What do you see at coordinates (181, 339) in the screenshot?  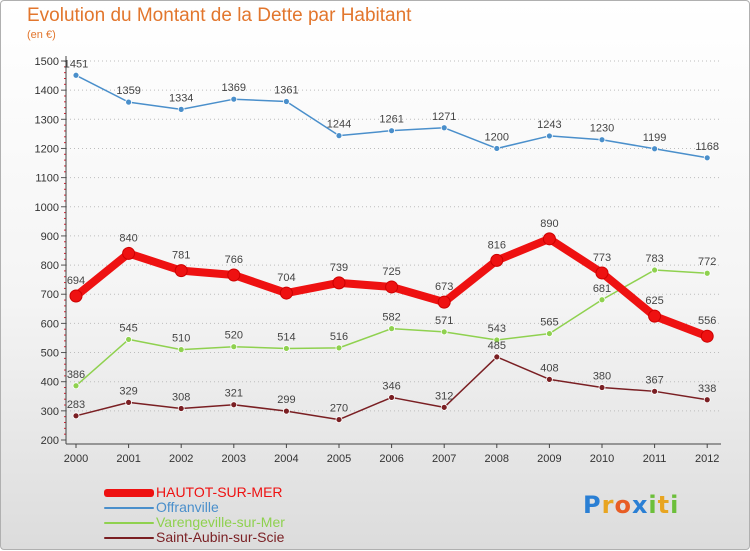 I see `data-label: 510` at bounding box center [181, 339].